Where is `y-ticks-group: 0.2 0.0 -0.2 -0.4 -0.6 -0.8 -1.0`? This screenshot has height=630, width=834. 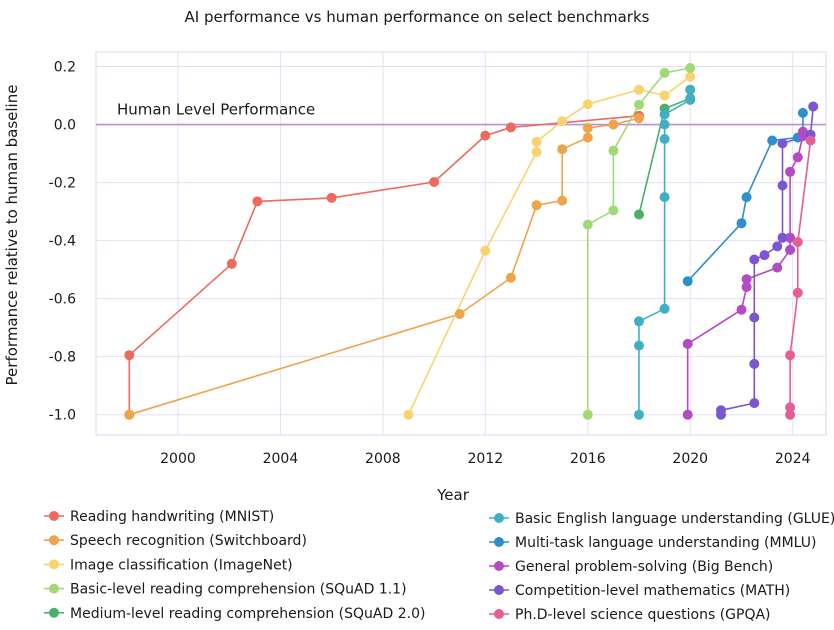
y-ticks-group: 0.2 0.0 -0.2 -0.4 -0.6 -0.8 -1.0 is located at coordinates (62, 242).